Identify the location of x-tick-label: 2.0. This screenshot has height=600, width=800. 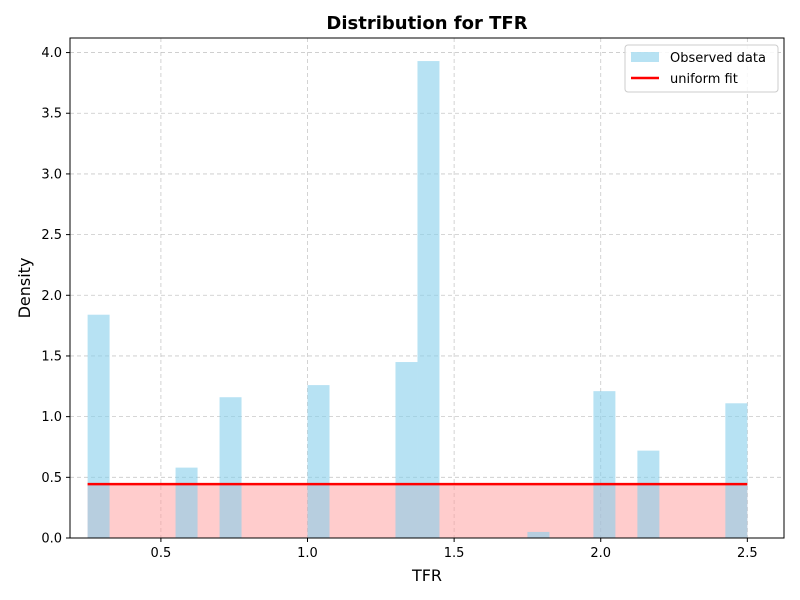
(600, 553).